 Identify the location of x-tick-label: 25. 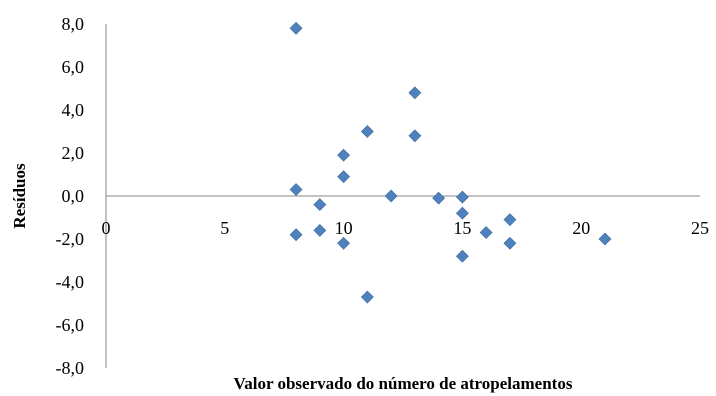
(700, 228).